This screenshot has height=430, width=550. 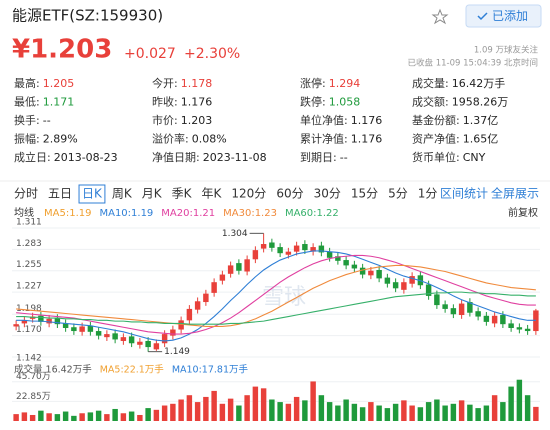 I want to click on stat-value: --, so click(x=344, y=157).